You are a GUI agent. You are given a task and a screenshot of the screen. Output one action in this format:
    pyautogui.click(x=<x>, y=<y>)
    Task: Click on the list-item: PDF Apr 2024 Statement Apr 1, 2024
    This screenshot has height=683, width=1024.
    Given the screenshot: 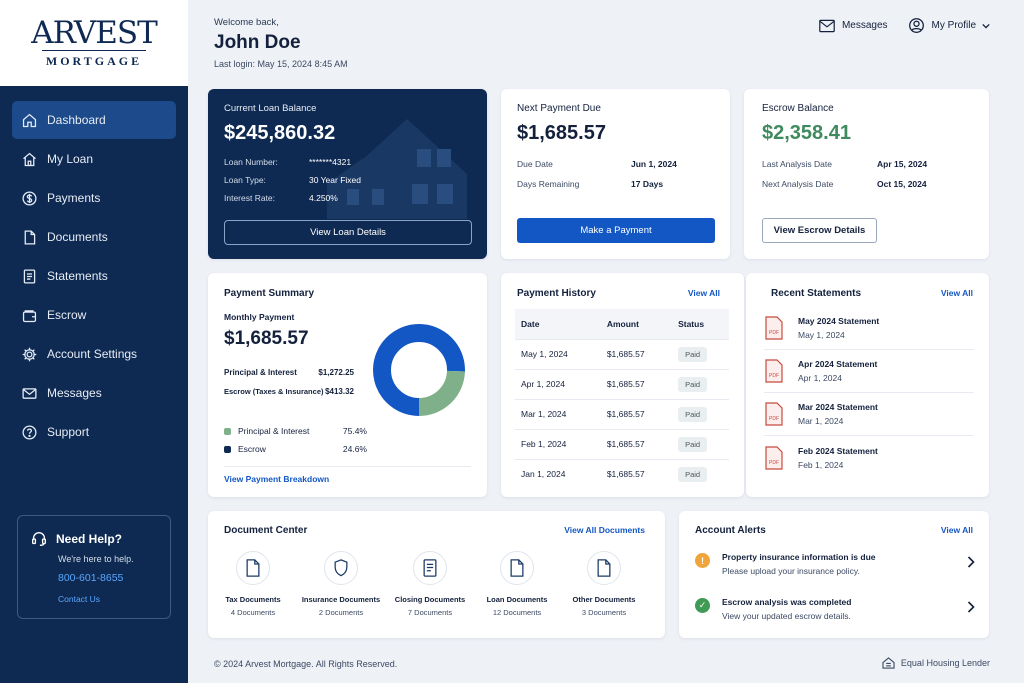 What is the action you would take?
    pyautogui.click(x=869, y=371)
    